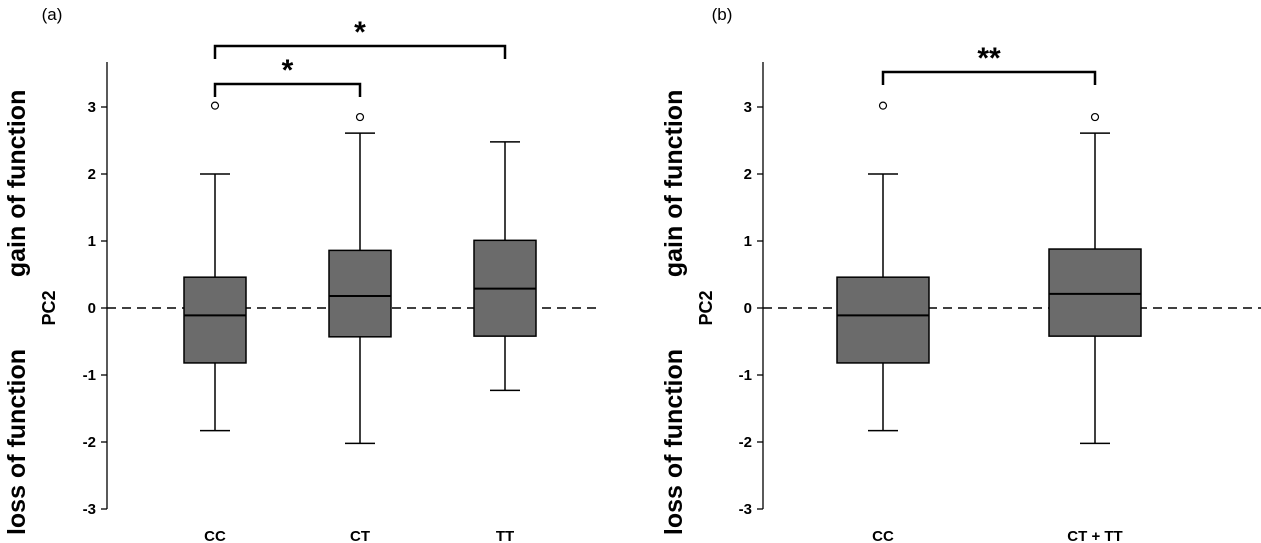 The width and height of the screenshot is (1261, 543). I want to click on x-category-label: TT, so click(505, 535).